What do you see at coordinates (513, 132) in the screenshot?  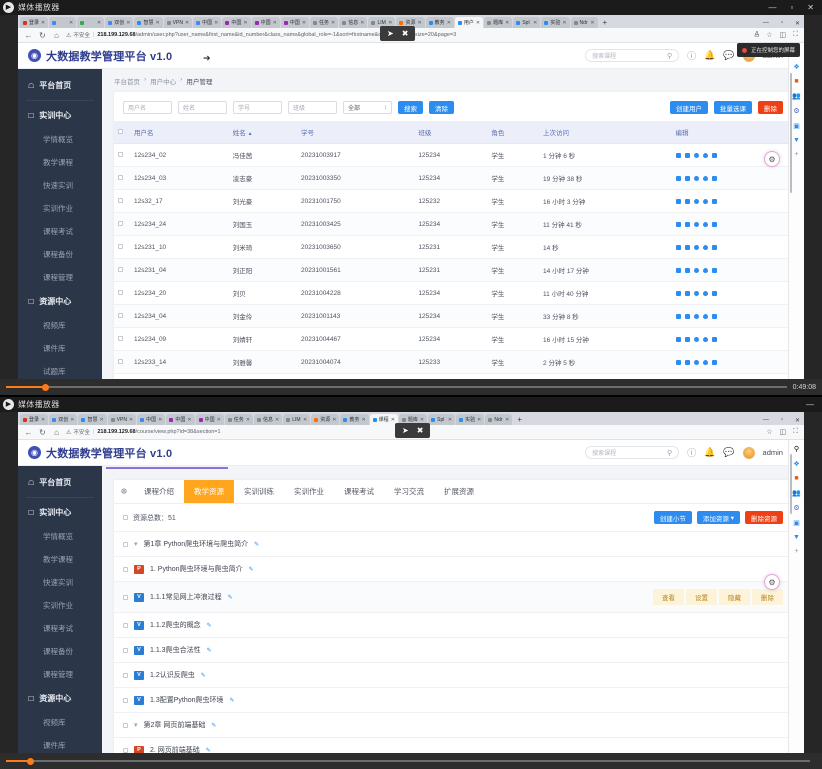 I see `column-role: 角色` at bounding box center [513, 132].